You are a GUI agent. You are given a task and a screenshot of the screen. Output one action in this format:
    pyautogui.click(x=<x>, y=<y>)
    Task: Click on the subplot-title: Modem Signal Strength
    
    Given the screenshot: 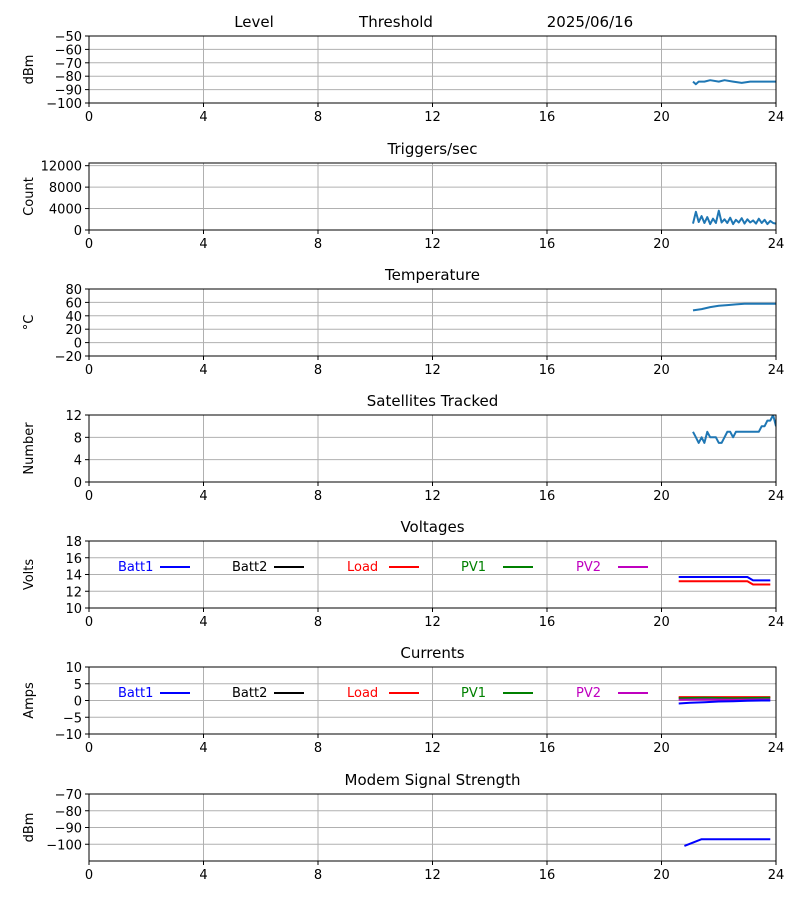 What is the action you would take?
    pyautogui.click(x=433, y=780)
    